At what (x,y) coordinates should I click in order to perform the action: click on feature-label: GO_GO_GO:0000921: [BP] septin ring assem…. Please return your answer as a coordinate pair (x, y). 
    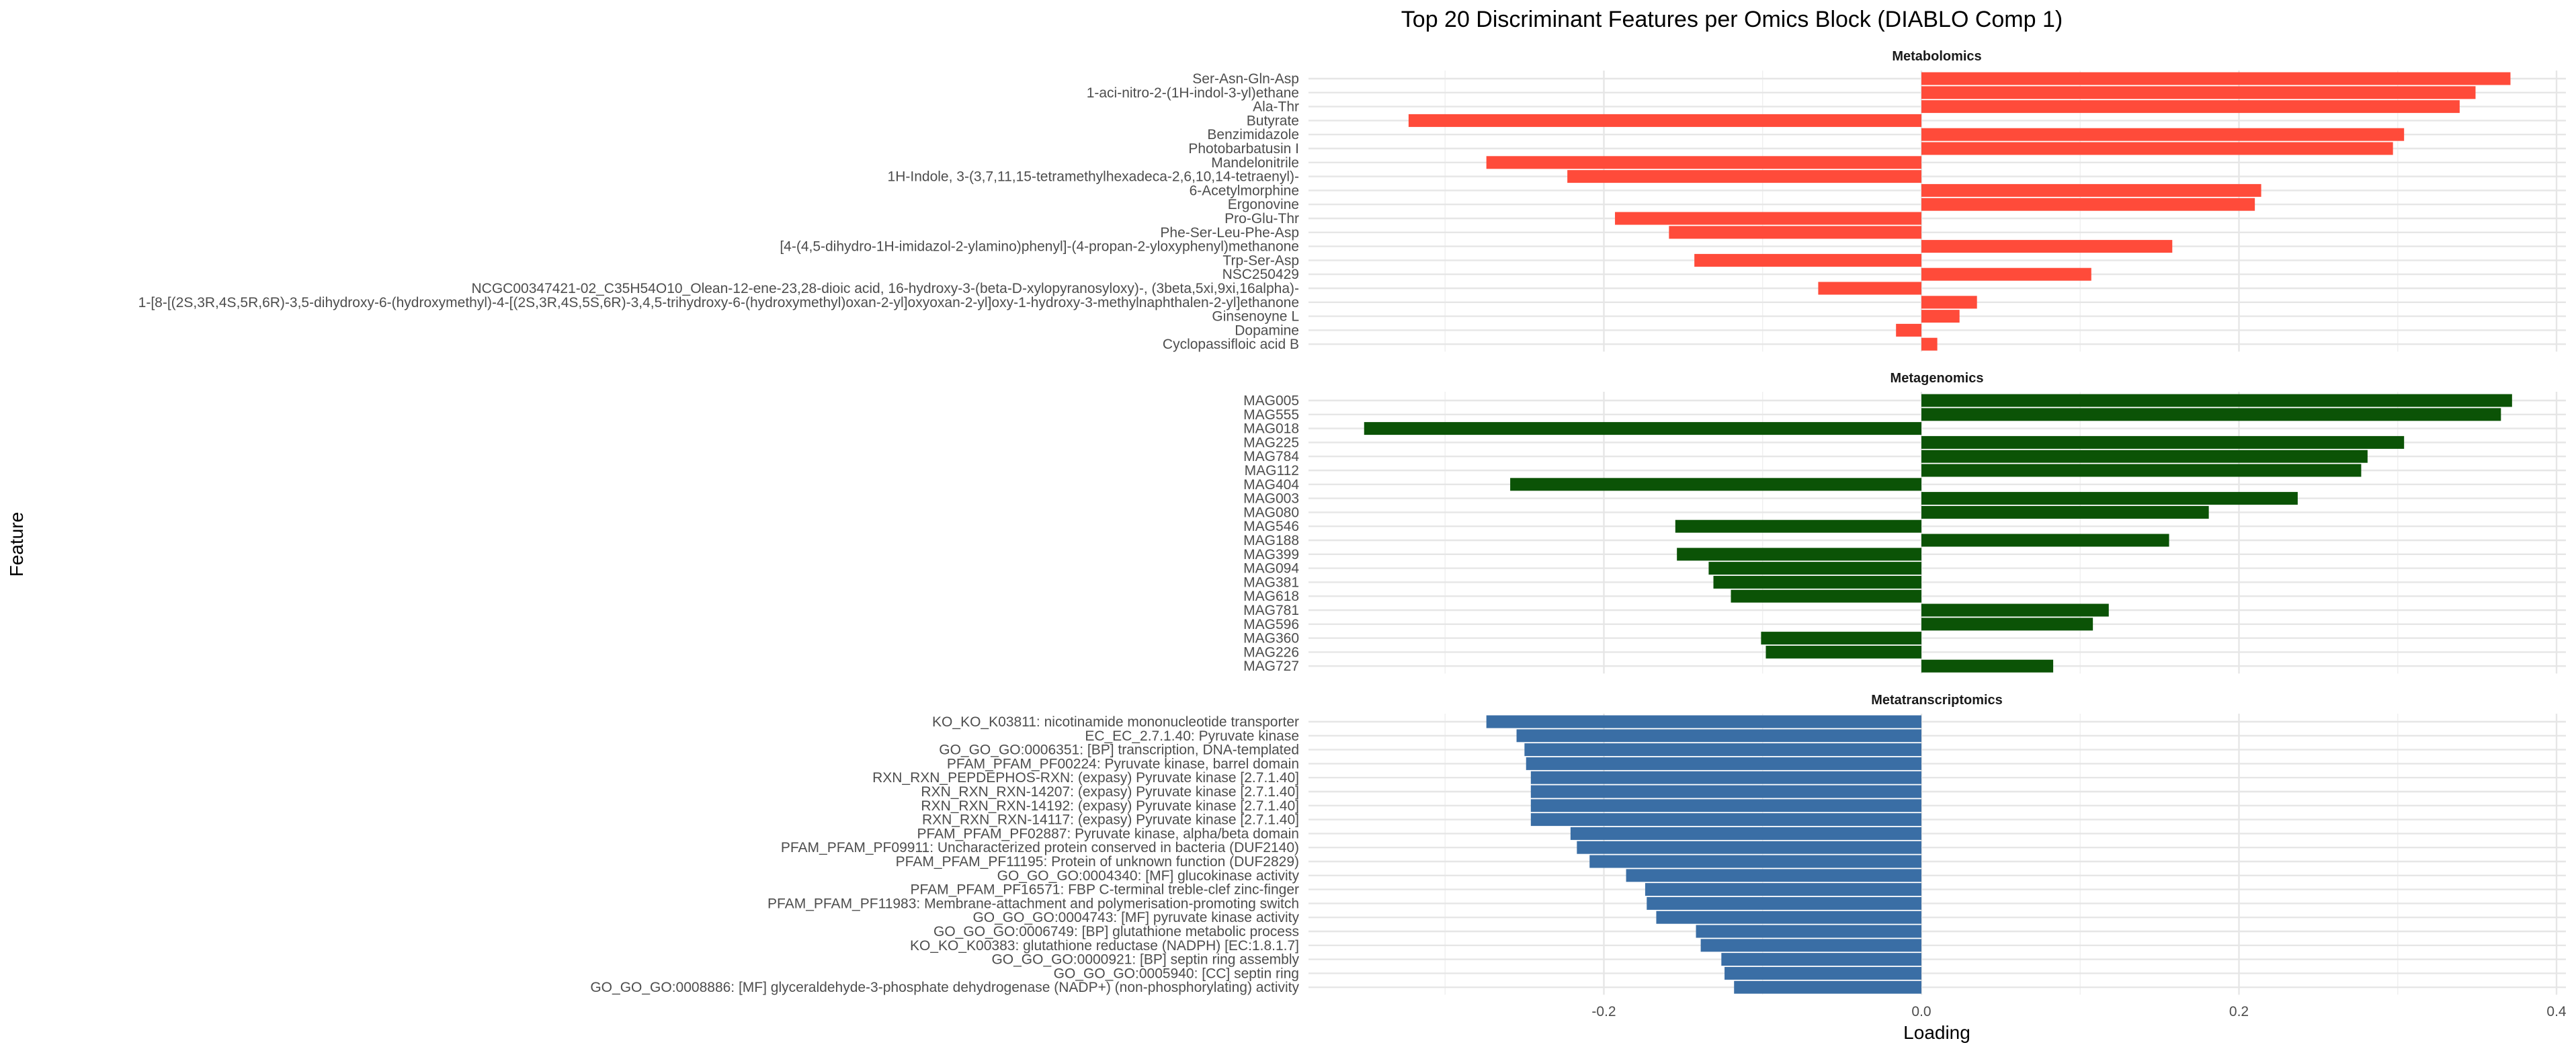
    Looking at the image, I should click on (1145, 960).